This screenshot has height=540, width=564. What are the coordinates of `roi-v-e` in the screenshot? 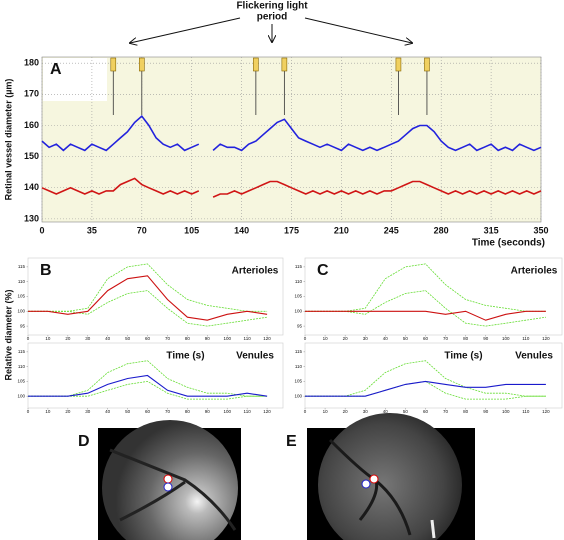 It's located at (366, 484).